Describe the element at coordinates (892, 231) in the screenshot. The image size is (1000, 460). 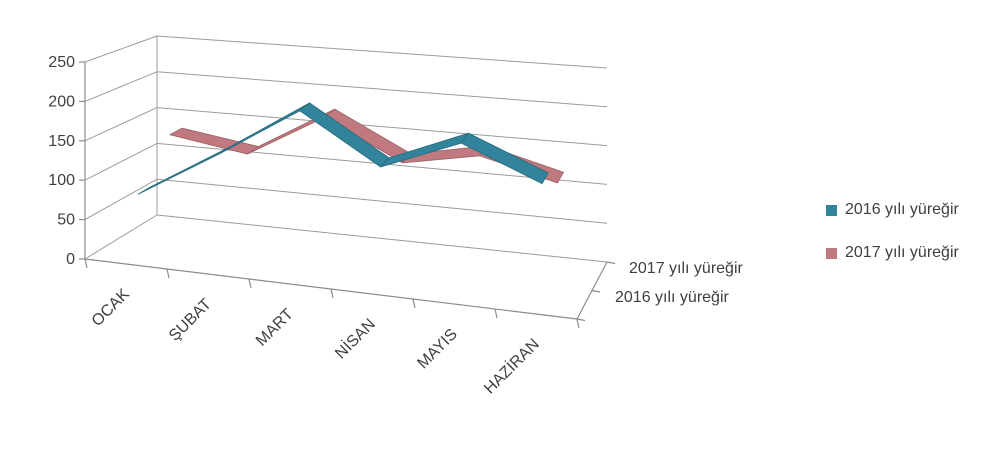
I see `chart-legend: 2016 yılı yüreğir 2017 yılı yüreğir` at that location.